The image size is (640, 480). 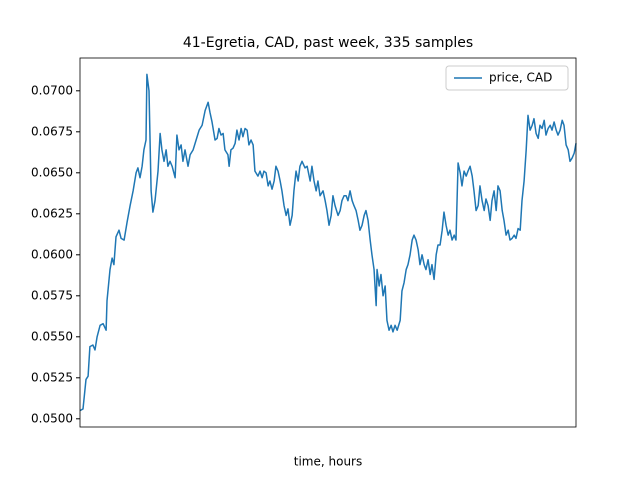 I want to click on y-tick-label: 0.0675, so click(x=52, y=131).